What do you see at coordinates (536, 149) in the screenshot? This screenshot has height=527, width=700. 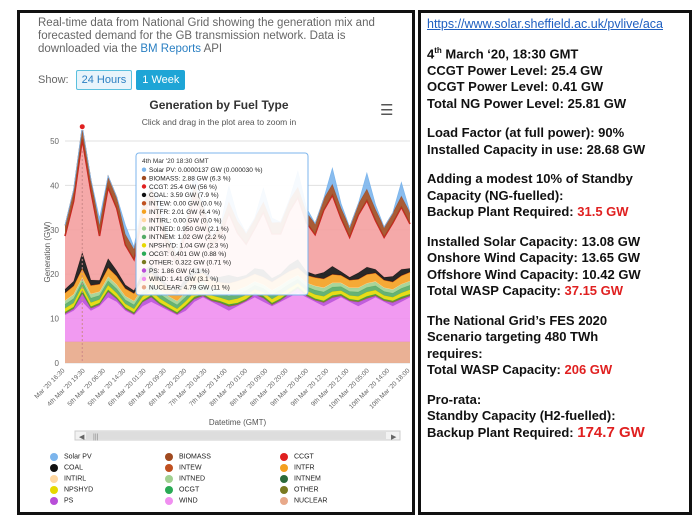 I see `installed-capacity: Installed Capacity in use: 28.68 GW` at bounding box center [536, 149].